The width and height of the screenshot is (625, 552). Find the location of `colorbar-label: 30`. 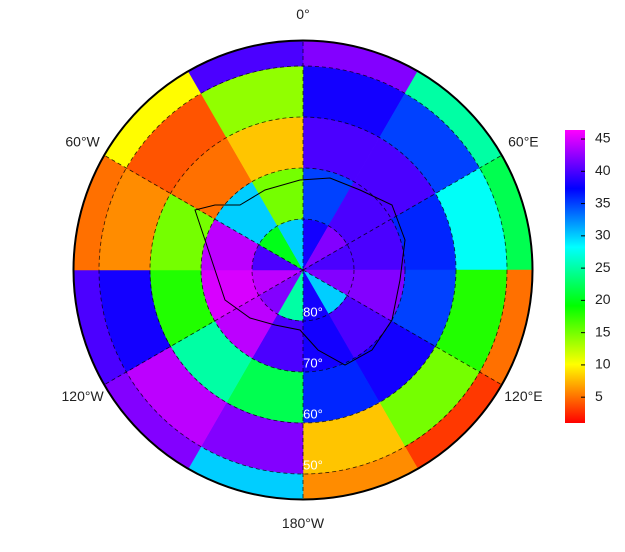

colorbar-label: 30 is located at coordinates (603, 235).